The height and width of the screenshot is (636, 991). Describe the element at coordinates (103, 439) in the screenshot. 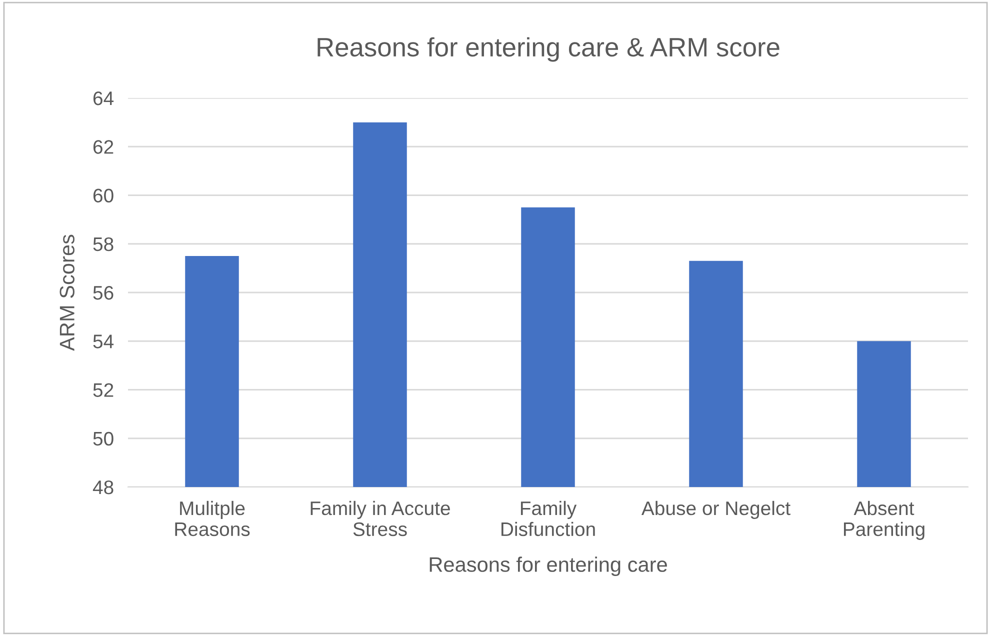

I see `y-tick-label: 50` at that location.